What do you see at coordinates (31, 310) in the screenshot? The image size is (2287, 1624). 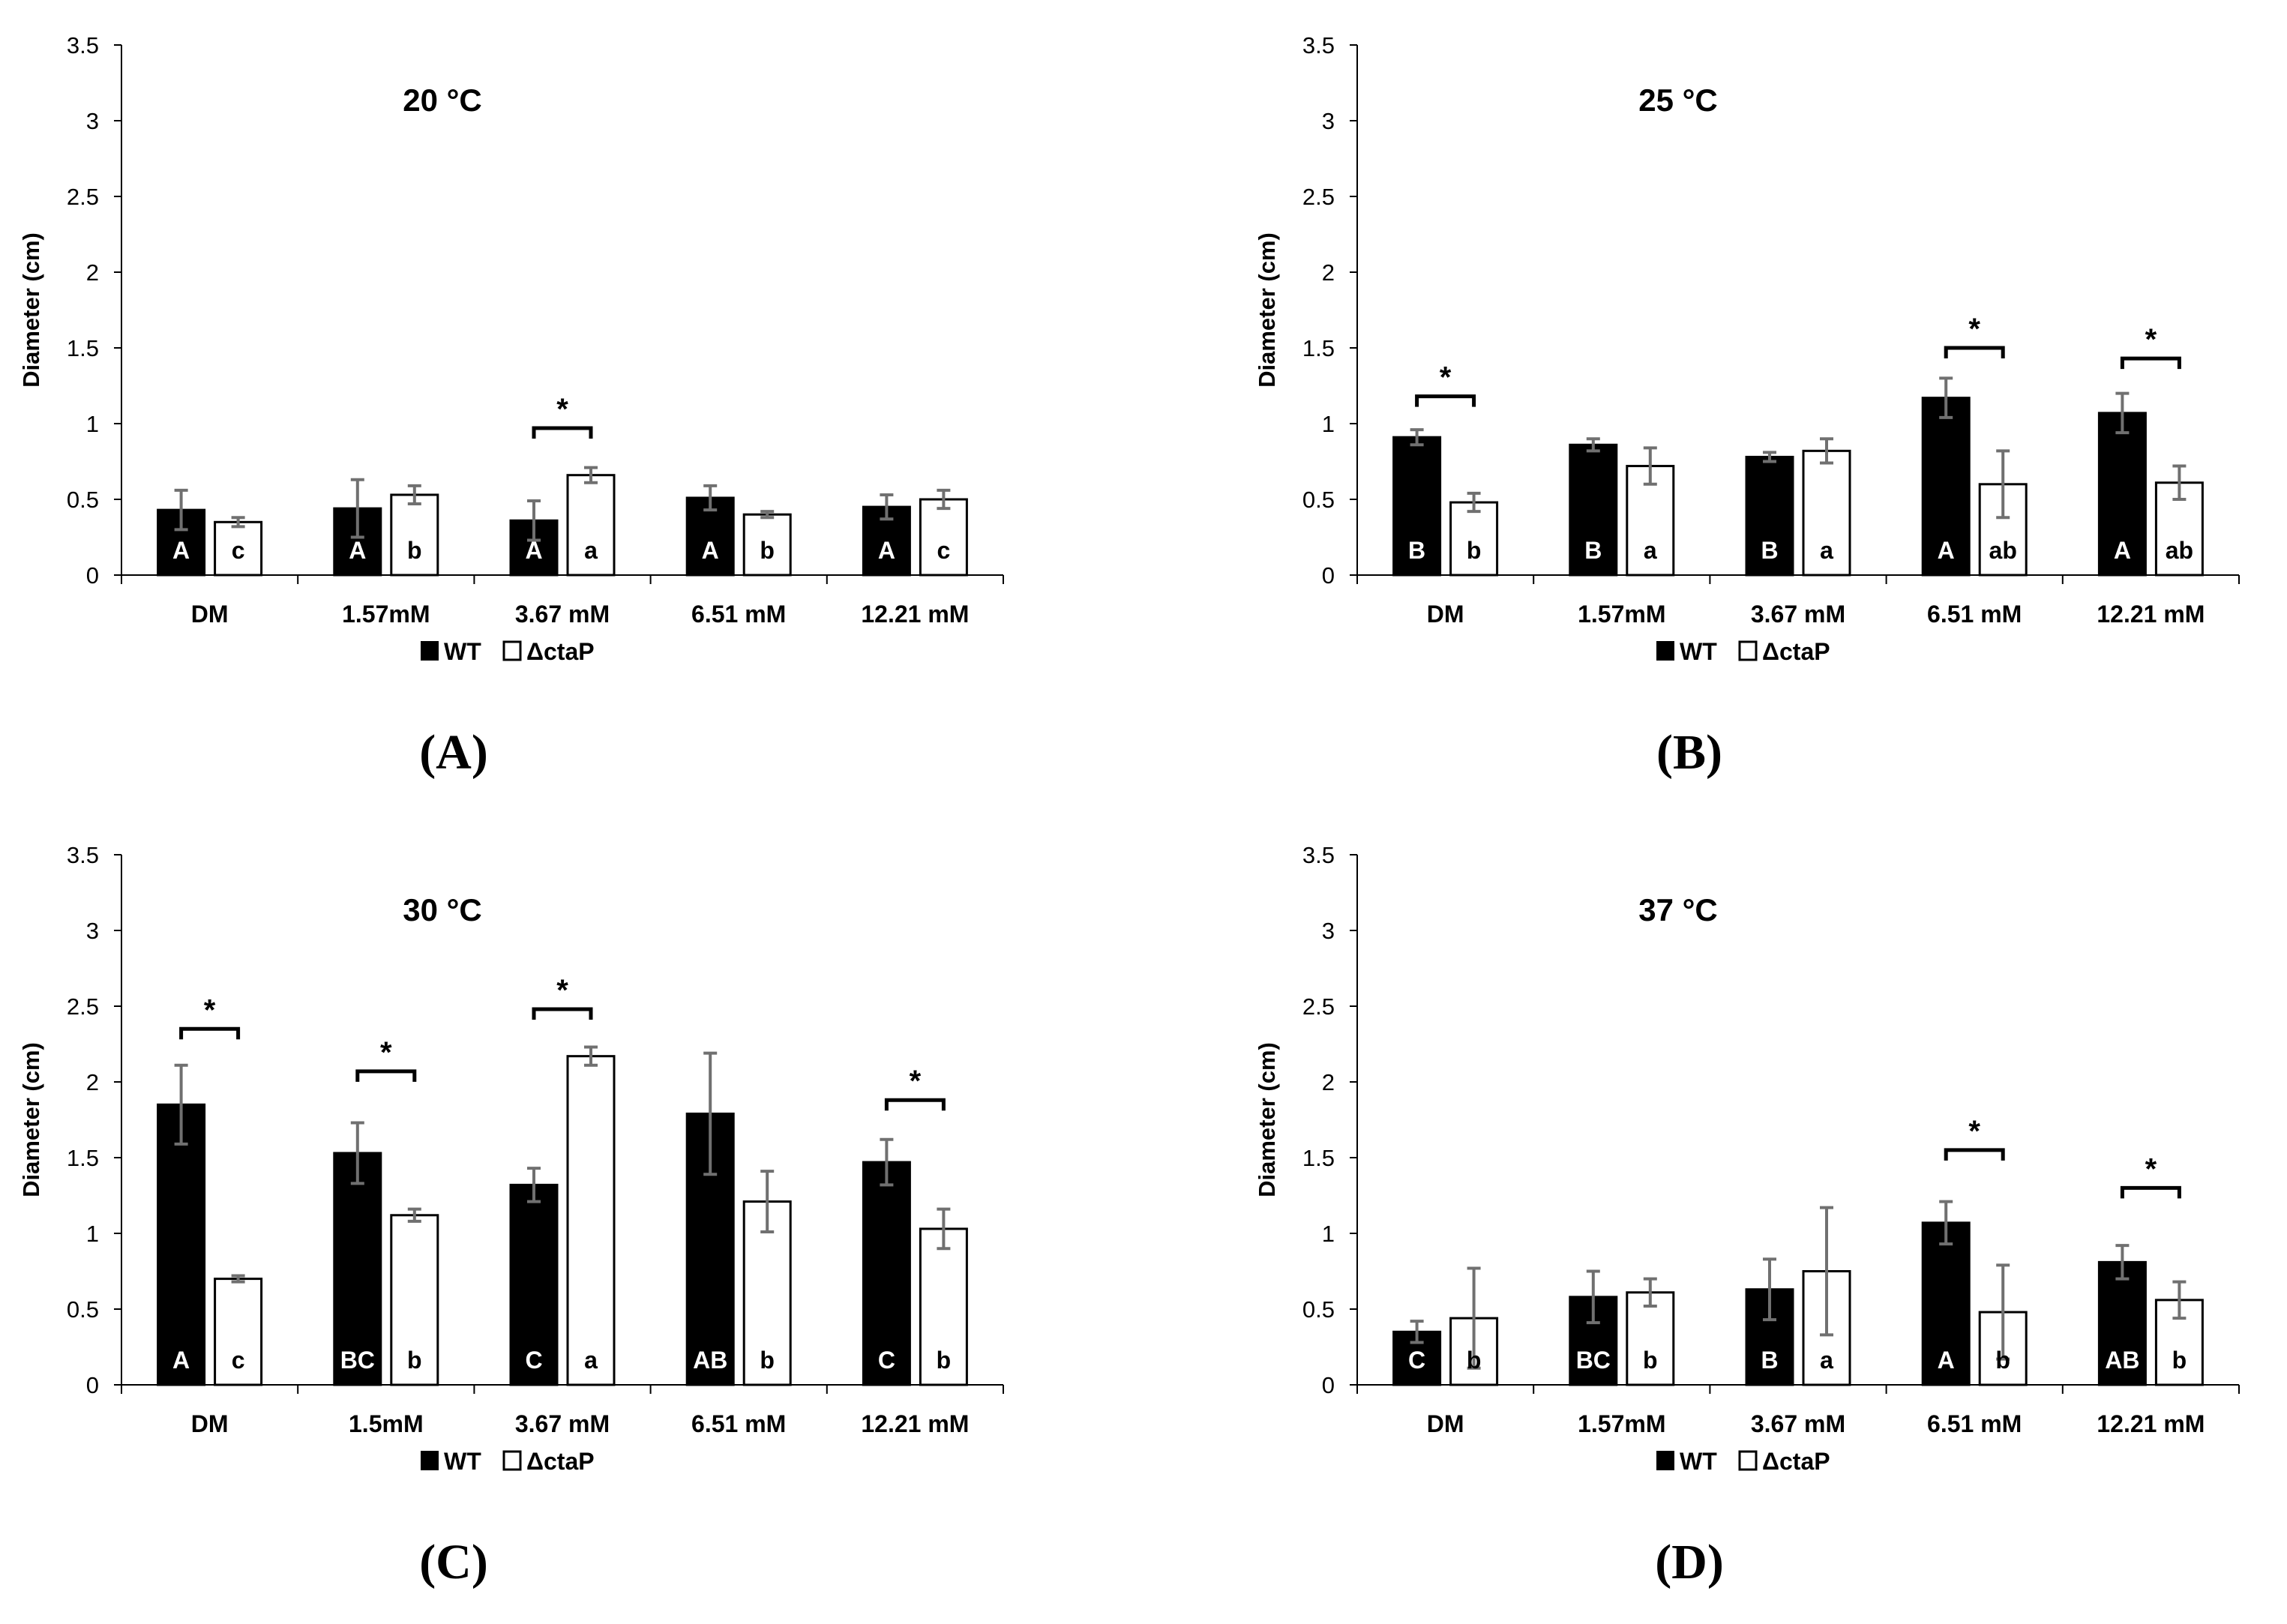 I see `y-axis-label: Diameter (cm)` at bounding box center [31, 310].